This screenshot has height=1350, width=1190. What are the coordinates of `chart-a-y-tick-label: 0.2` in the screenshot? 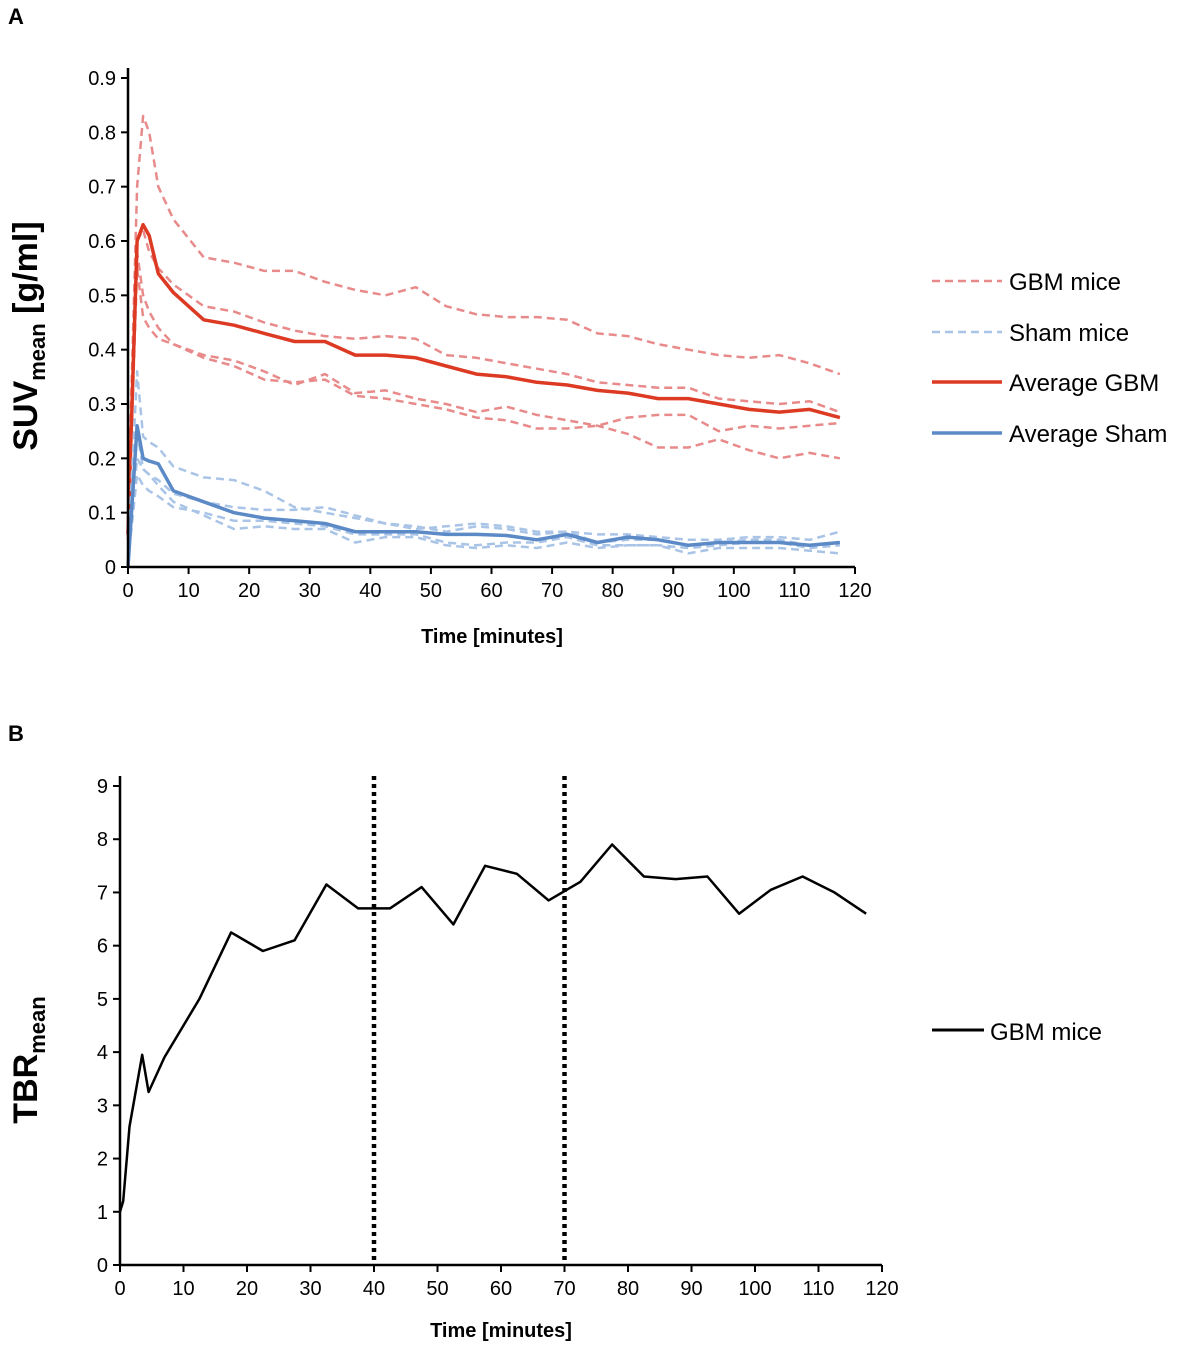 It's located at (102, 459).